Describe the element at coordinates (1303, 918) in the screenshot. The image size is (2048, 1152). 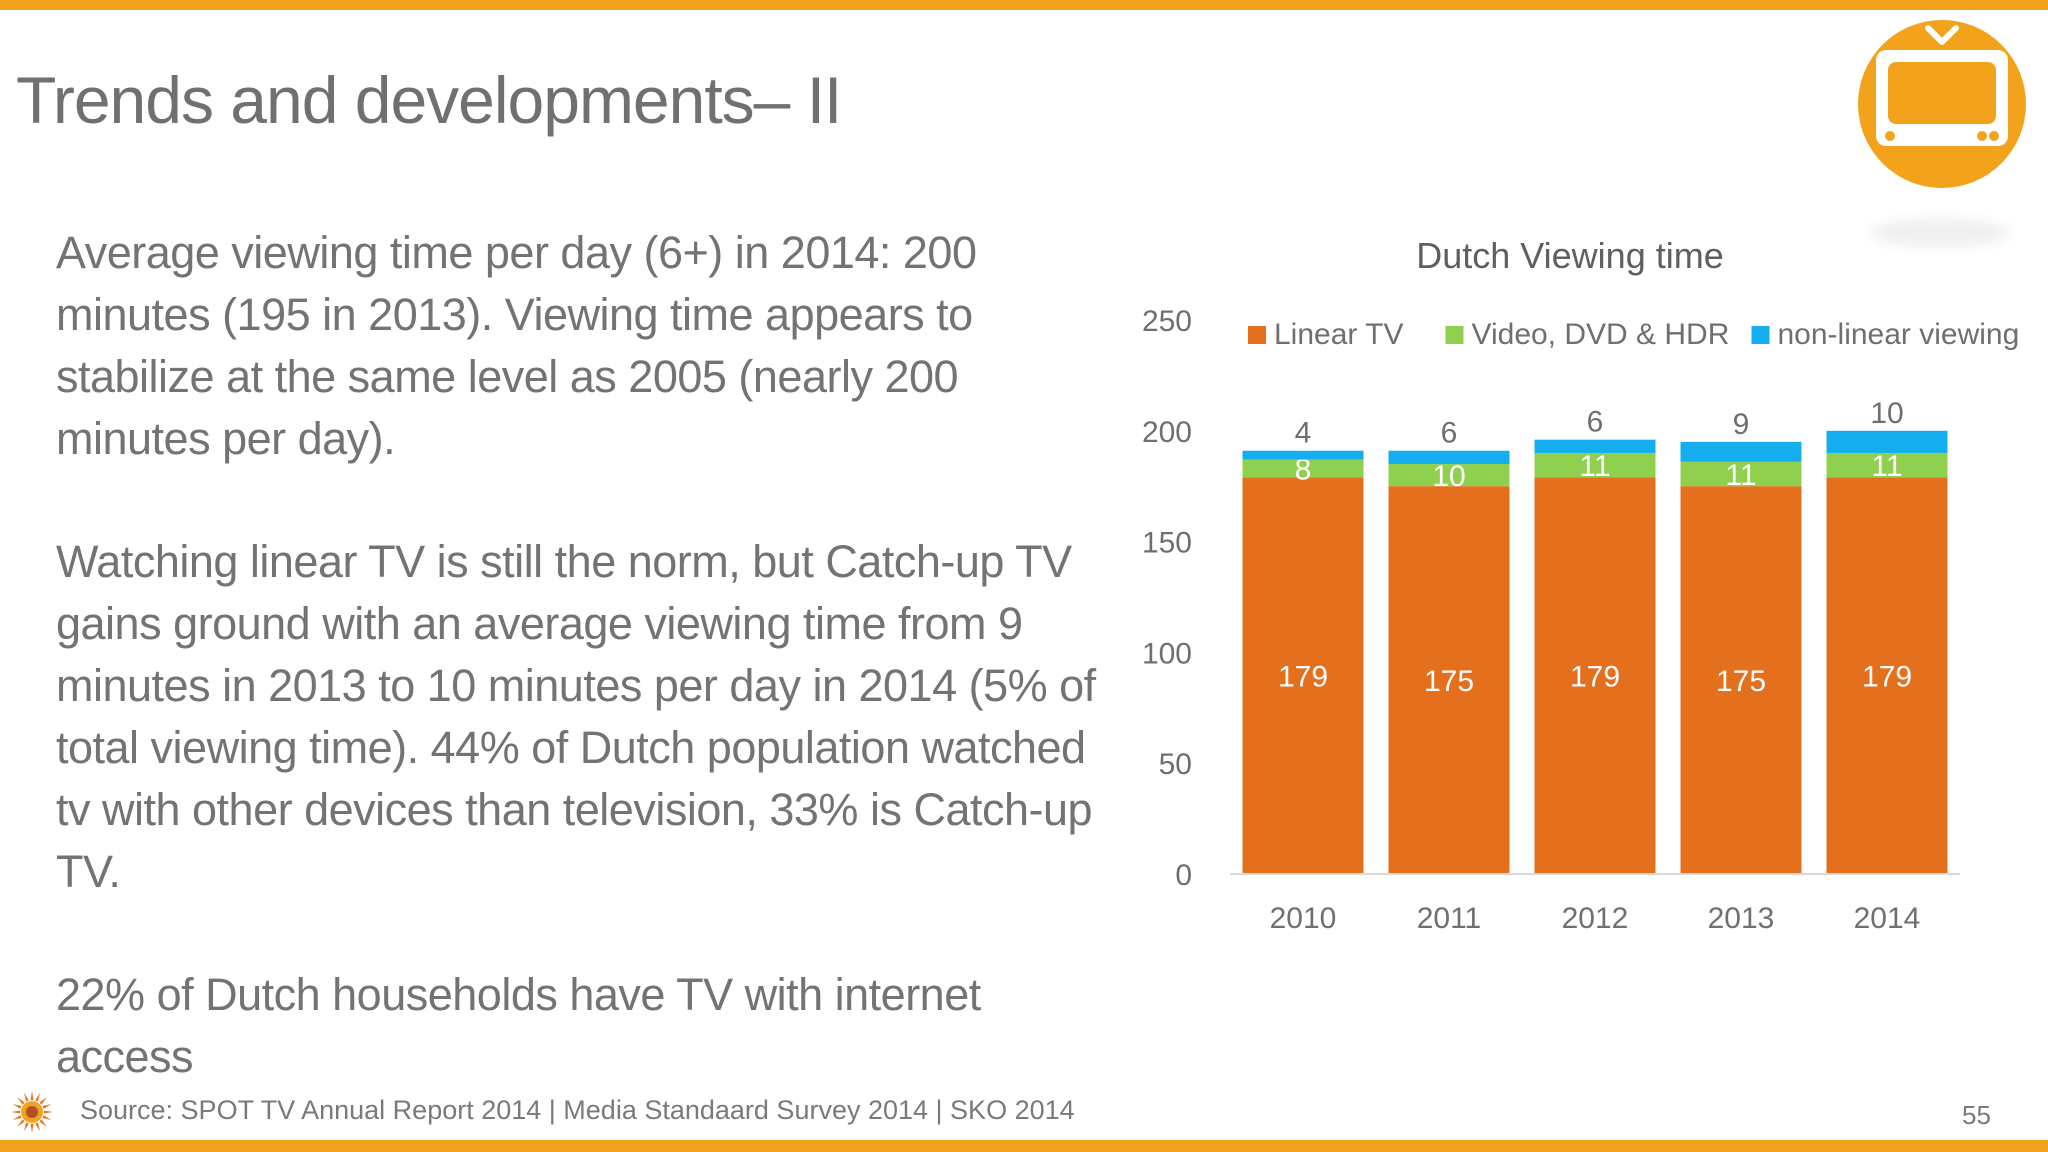
I see `x-tick-label: 2010` at that location.